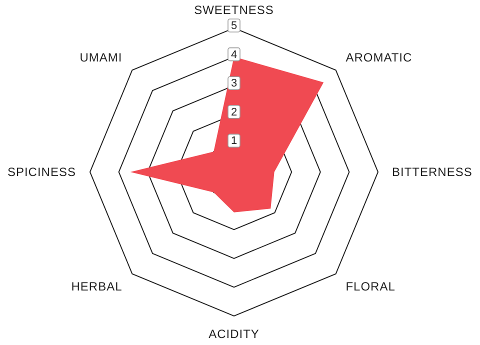  I want to click on y-tick-label: 1, so click(234, 141).